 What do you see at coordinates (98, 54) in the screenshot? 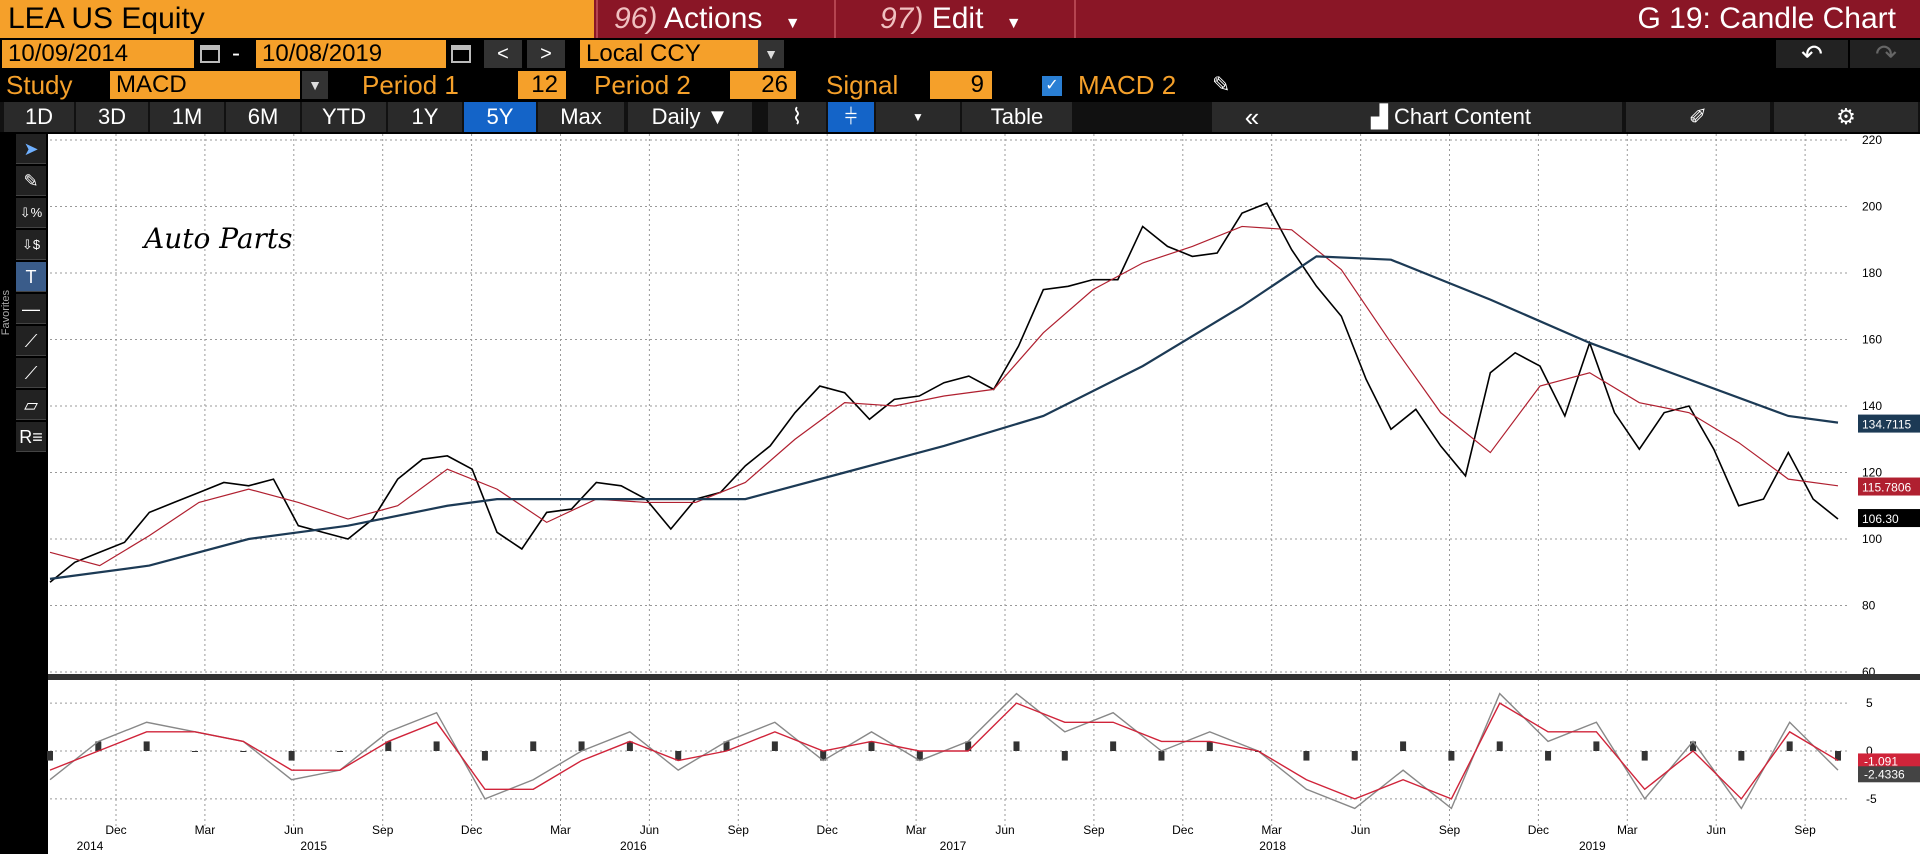
I see `start-date-field: 10/09/2014` at bounding box center [98, 54].